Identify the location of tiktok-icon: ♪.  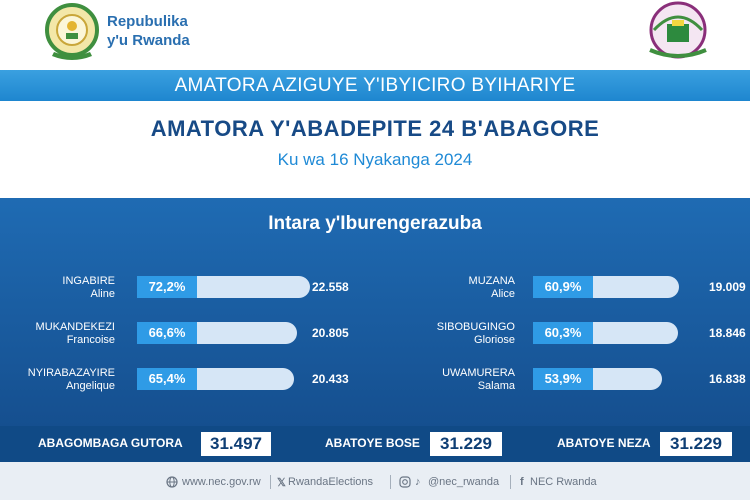
(418, 482).